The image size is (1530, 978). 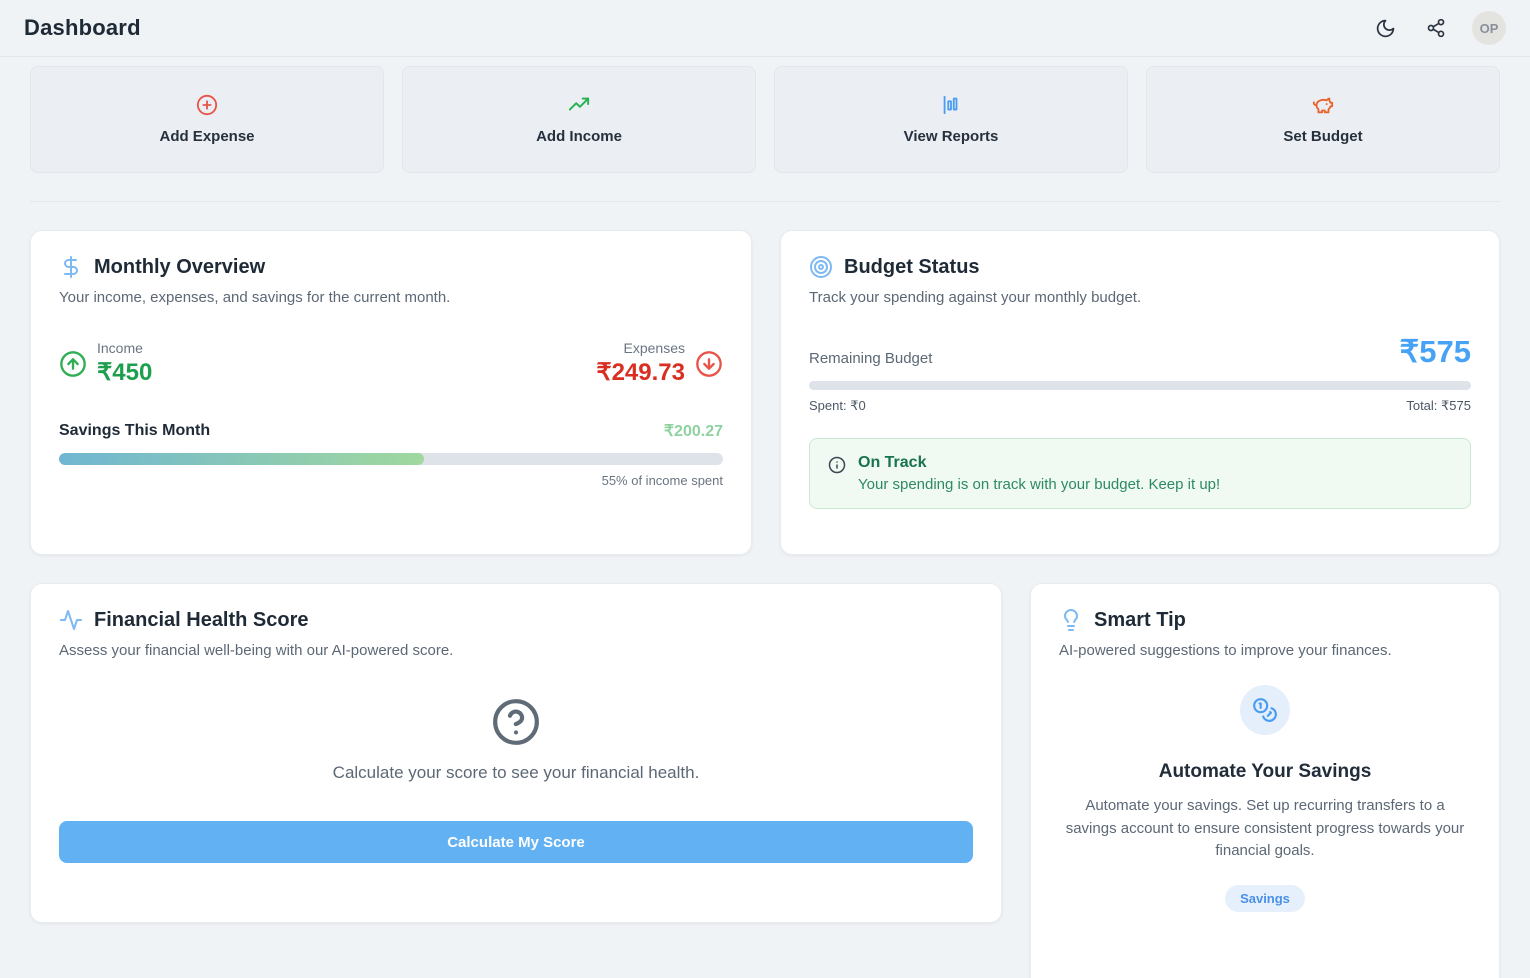 I want to click on avatar: OP, so click(x=1489, y=28).